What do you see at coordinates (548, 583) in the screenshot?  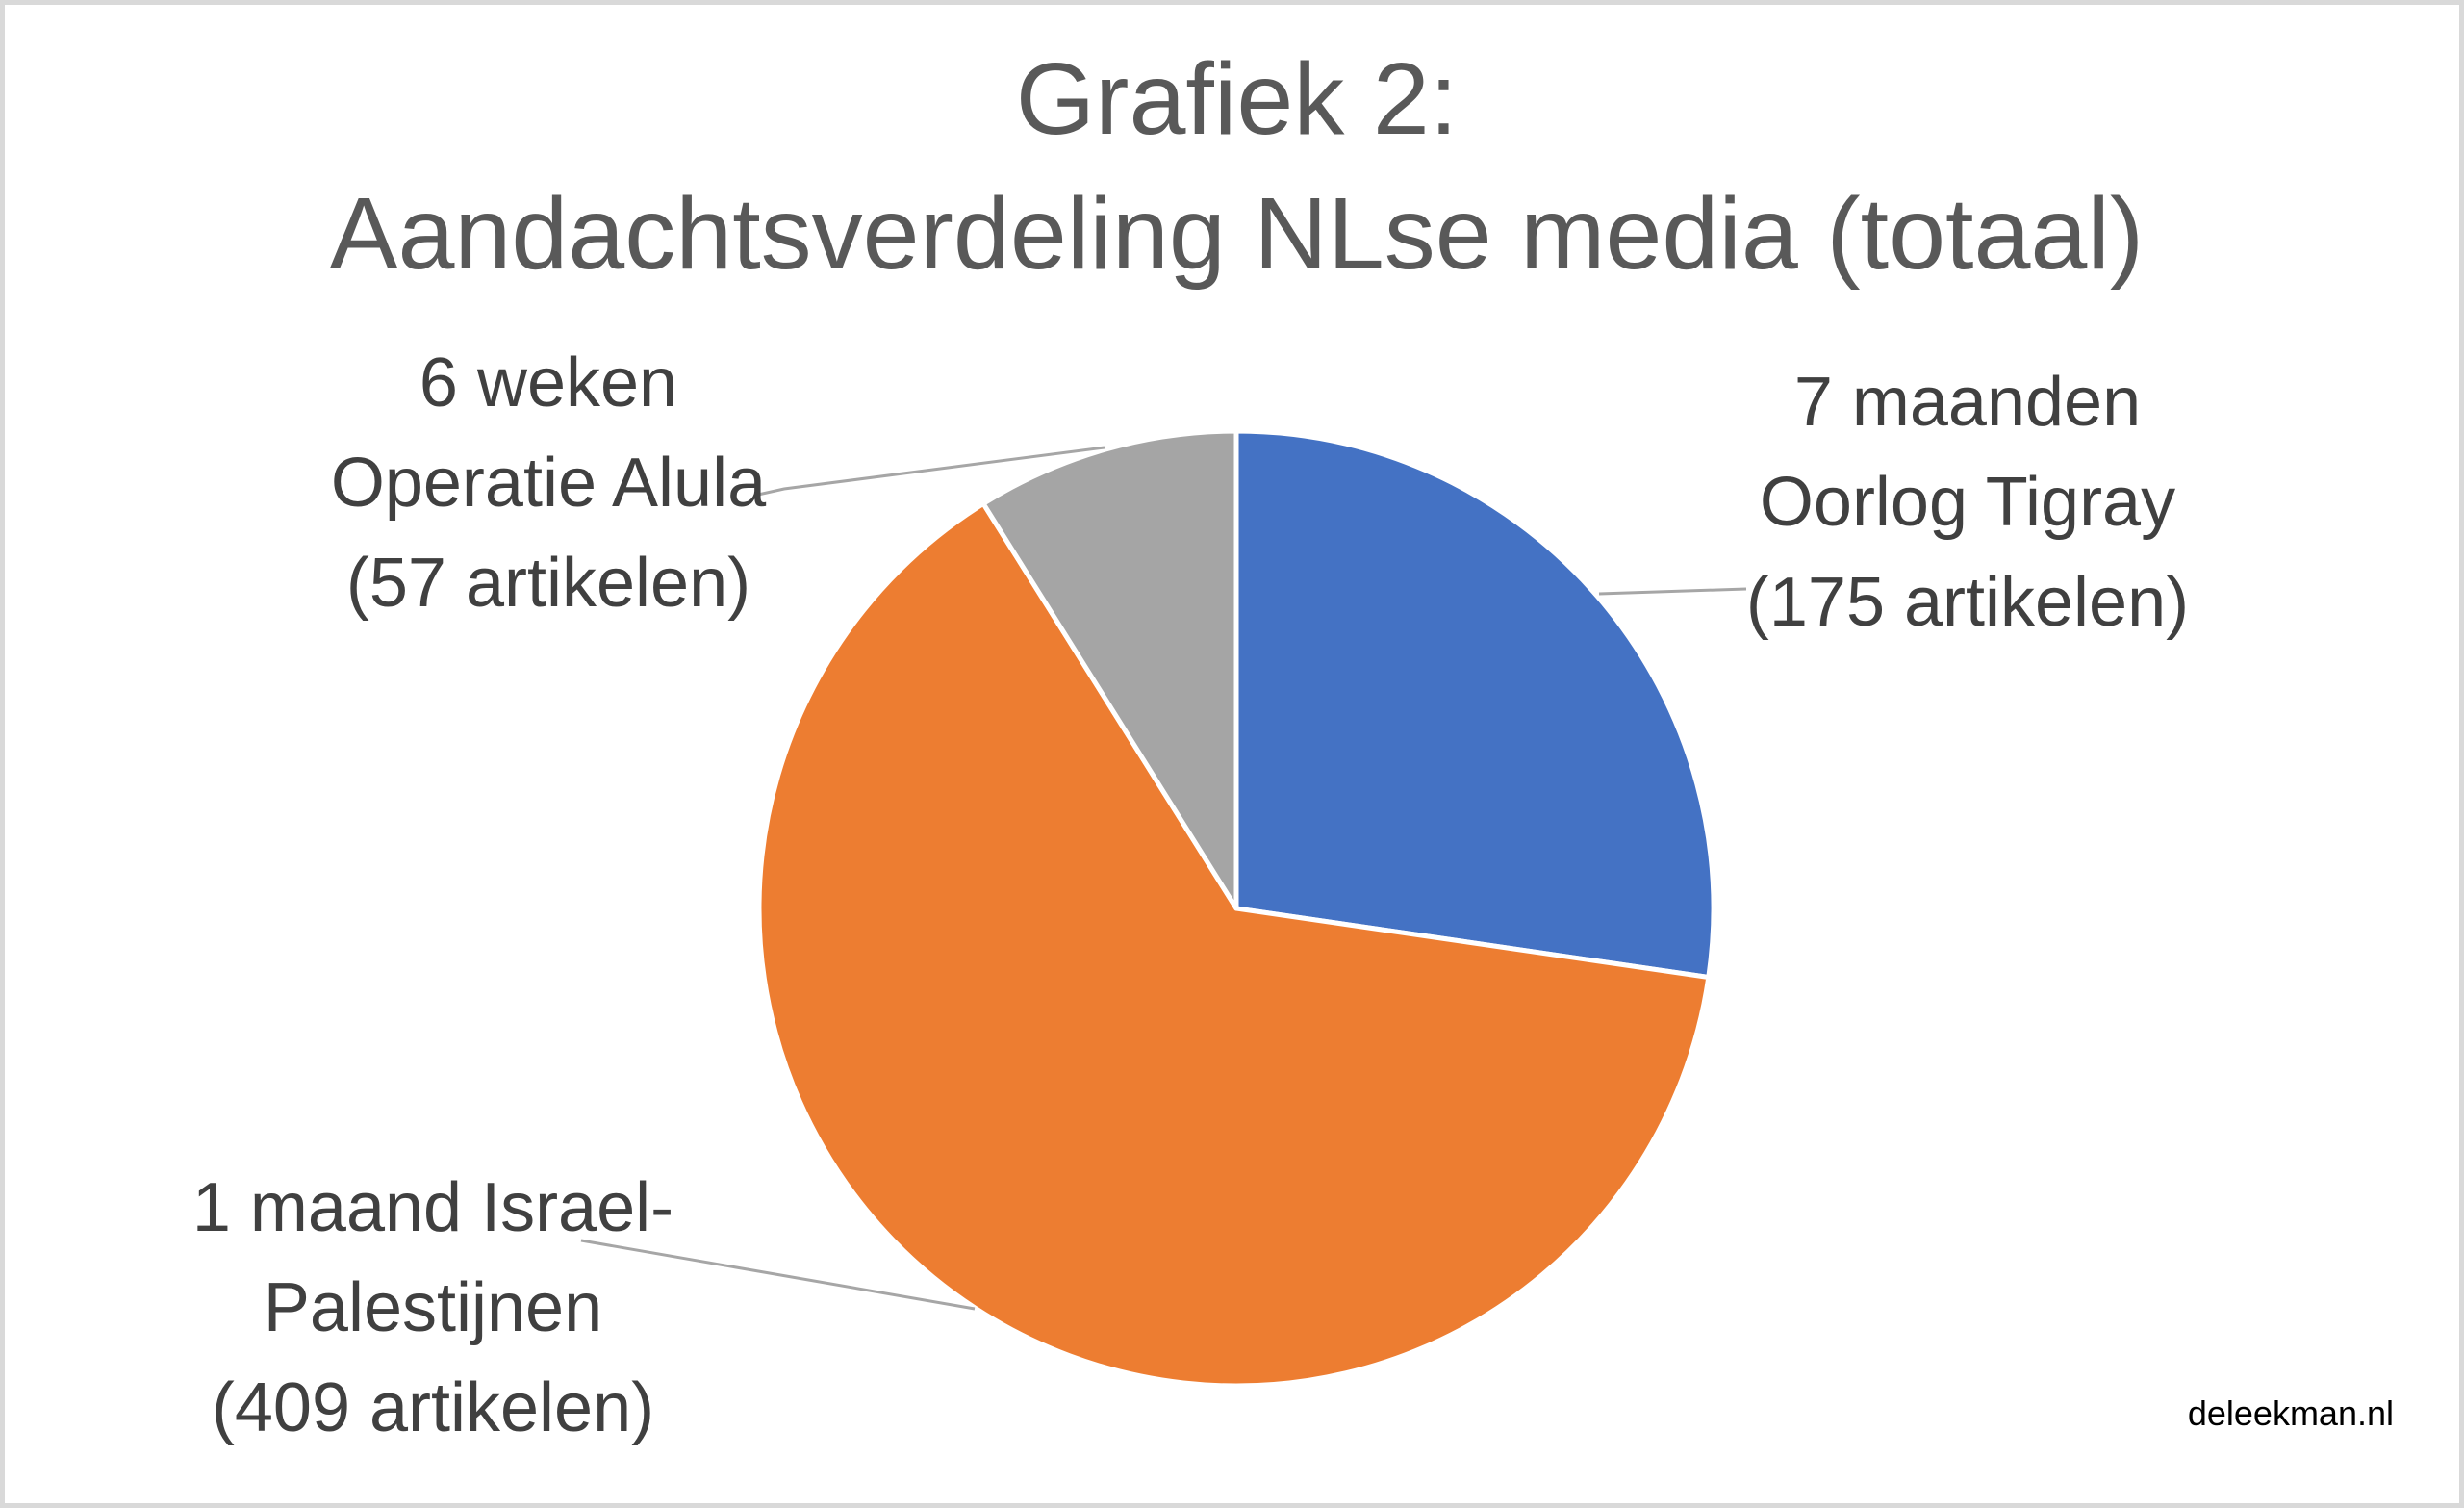 I see `label-operatie-alula-line-3: (57 artikelen)` at bounding box center [548, 583].